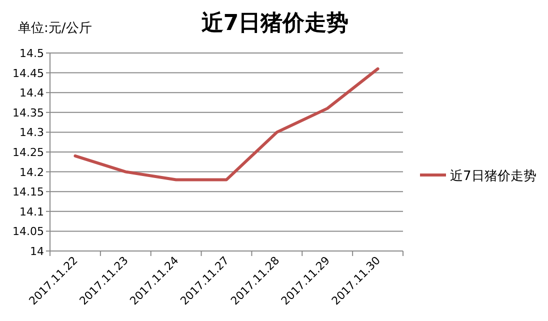 This screenshot has height=321, width=548. What do you see at coordinates (32, 172) in the screenshot?
I see `y-tick-label: 14.2` at bounding box center [32, 172].